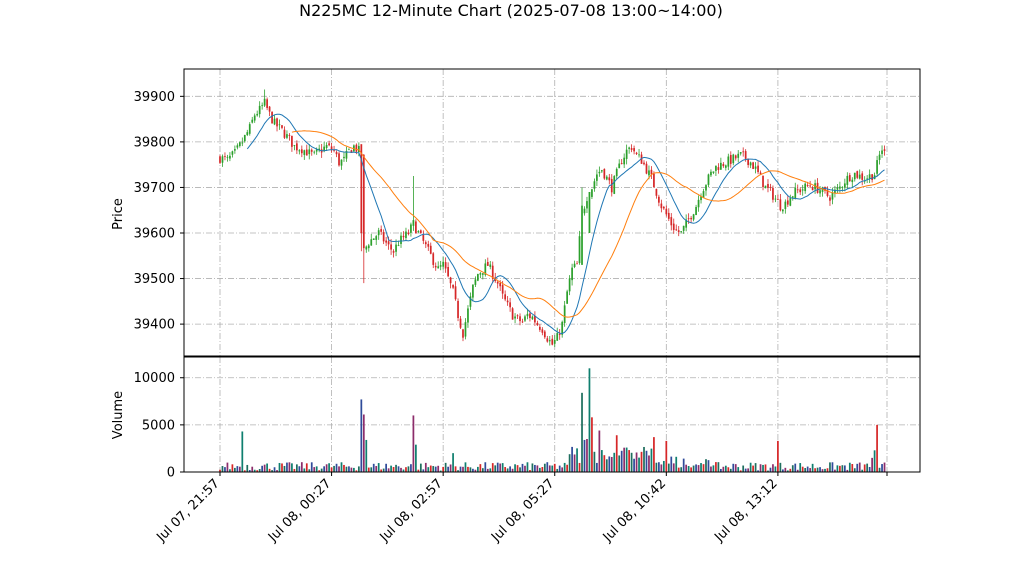 This screenshot has height=575, width=1022. What do you see at coordinates (154, 142) in the screenshot?
I see `price-ytick-label: 39800` at bounding box center [154, 142].